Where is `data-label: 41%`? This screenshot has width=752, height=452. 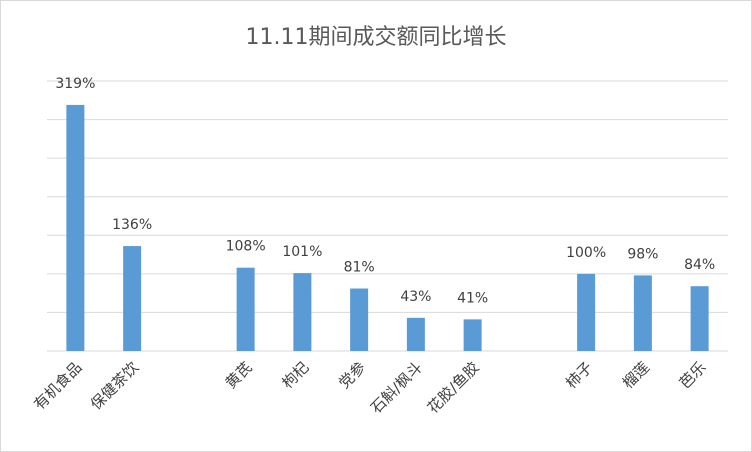
data-label: 41% is located at coordinates (472, 298).